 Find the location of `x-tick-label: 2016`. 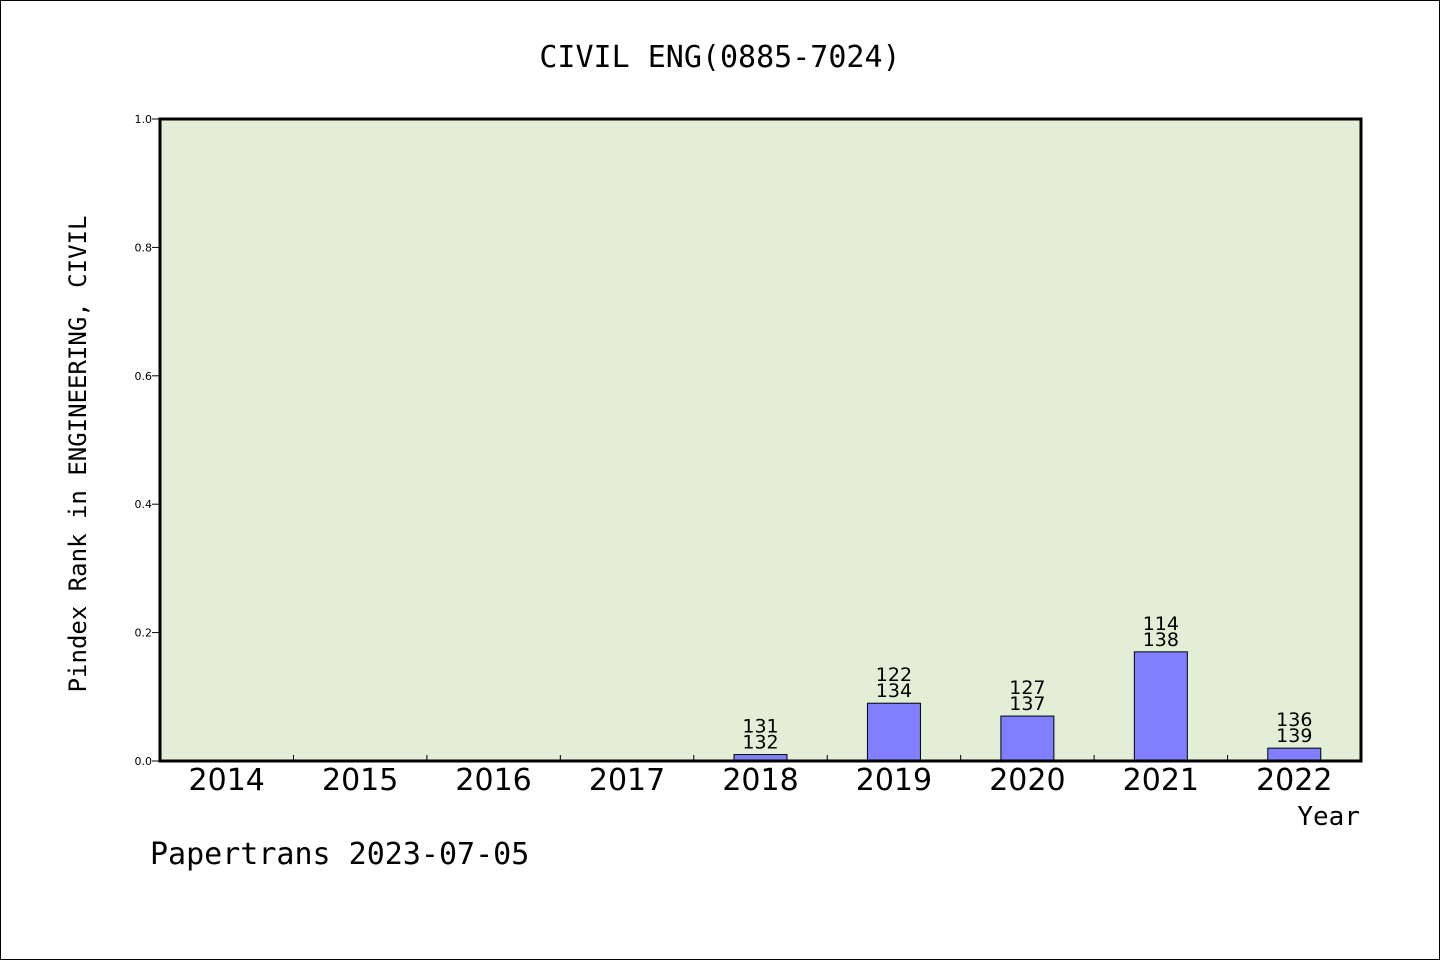

x-tick-label: 2016 is located at coordinates (493, 780).